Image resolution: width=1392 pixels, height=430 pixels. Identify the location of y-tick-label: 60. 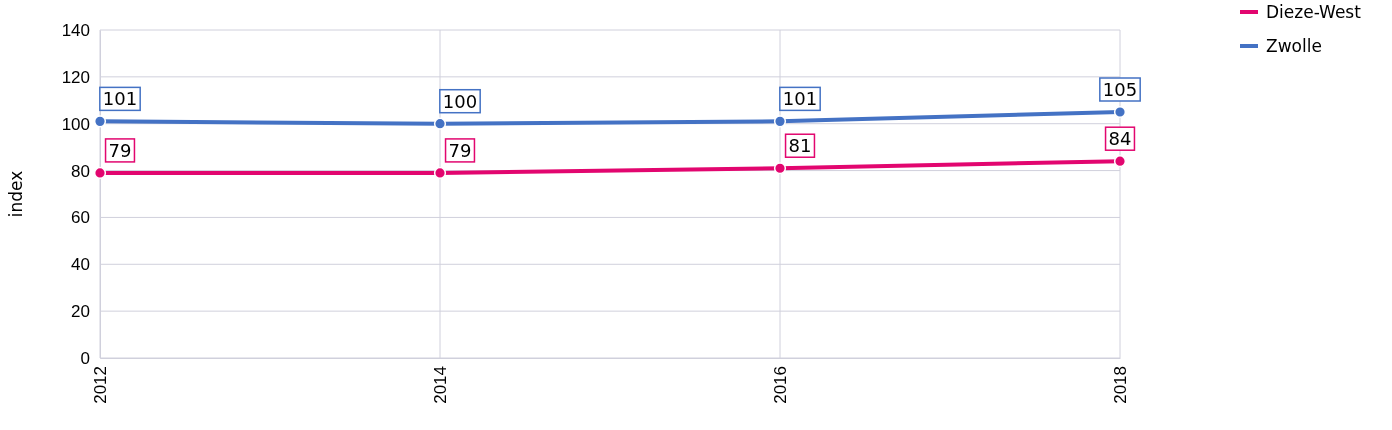
(80, 218).